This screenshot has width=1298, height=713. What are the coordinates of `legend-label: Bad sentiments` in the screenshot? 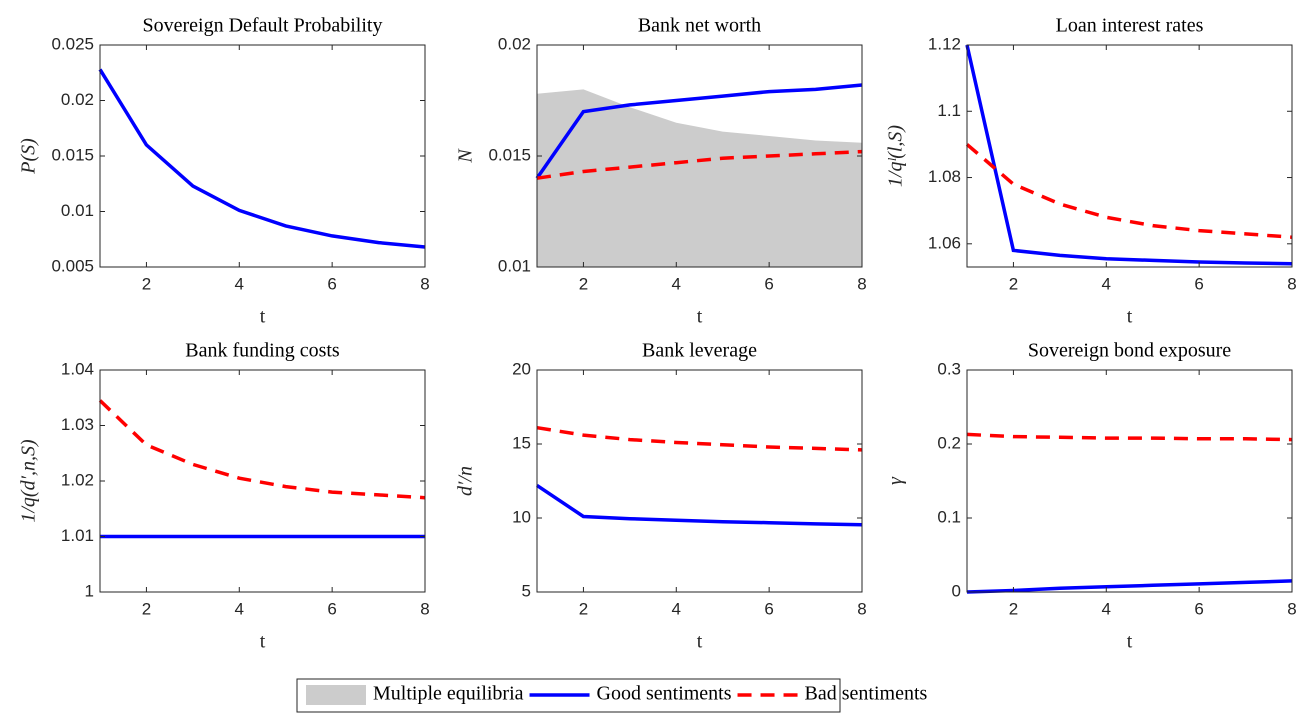 It's located at (866, 694).